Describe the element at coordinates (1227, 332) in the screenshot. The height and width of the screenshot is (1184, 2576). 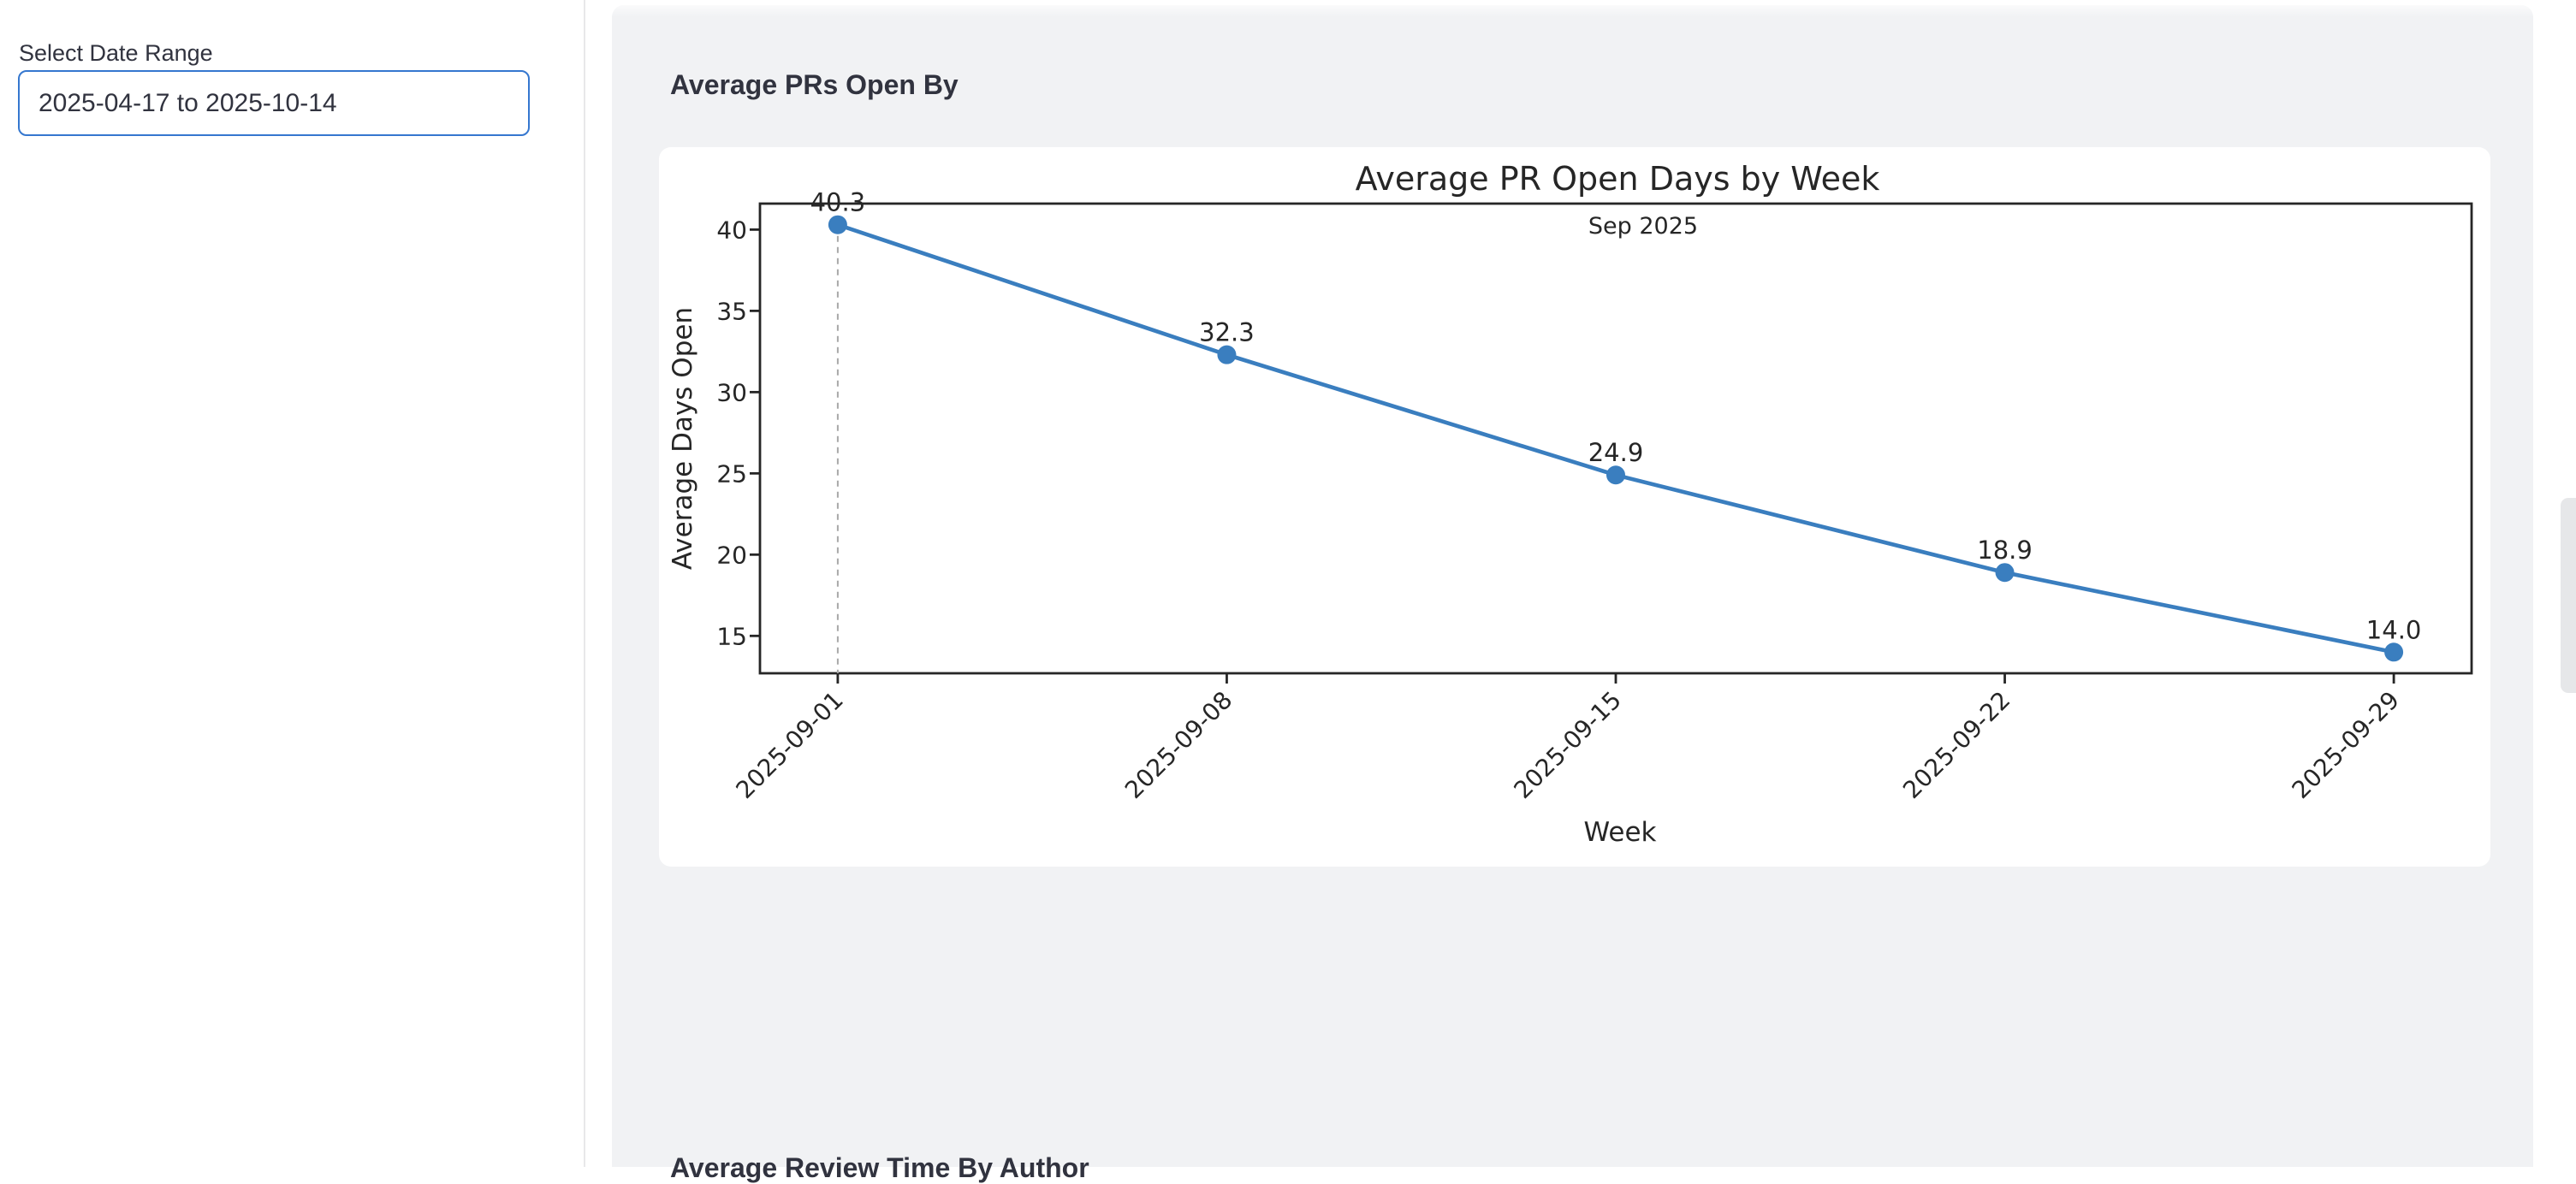
I see `data-label: 32.3` at that location.